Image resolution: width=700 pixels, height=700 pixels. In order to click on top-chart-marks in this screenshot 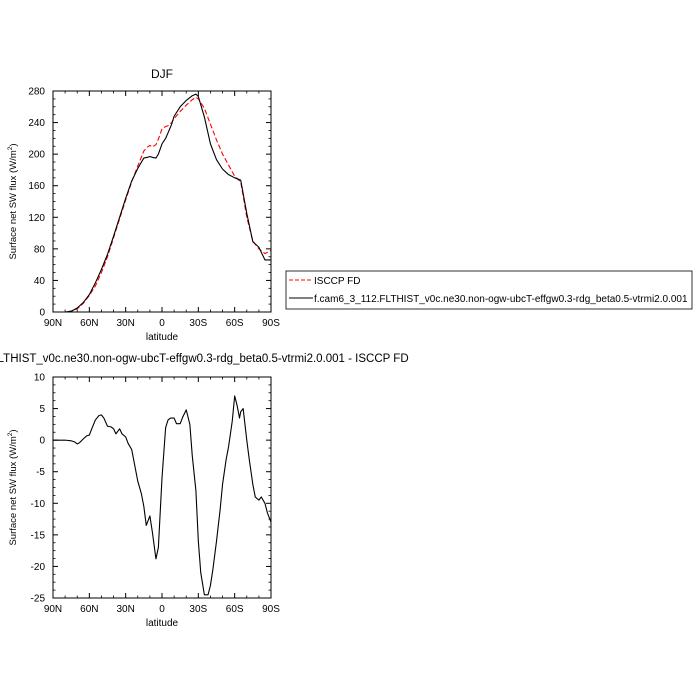, I will do `click(162, 203)`.